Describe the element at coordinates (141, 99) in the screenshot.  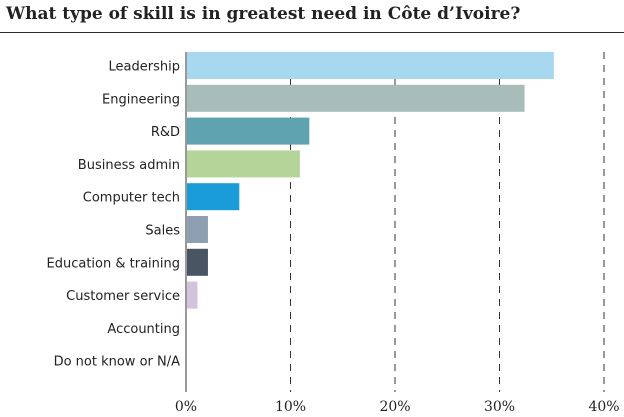
I see `category-label: Engineering` at that location.